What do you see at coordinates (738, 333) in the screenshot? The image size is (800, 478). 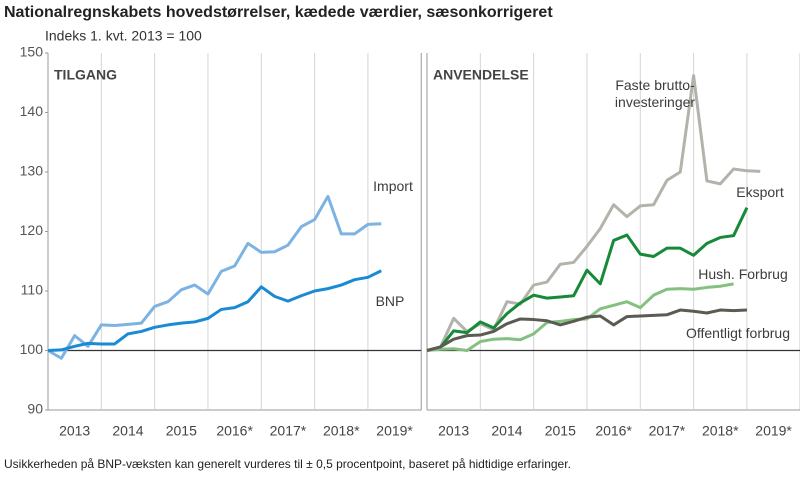 I see `series-label: Offentligt forbrug` at bounding box center [738, 333].